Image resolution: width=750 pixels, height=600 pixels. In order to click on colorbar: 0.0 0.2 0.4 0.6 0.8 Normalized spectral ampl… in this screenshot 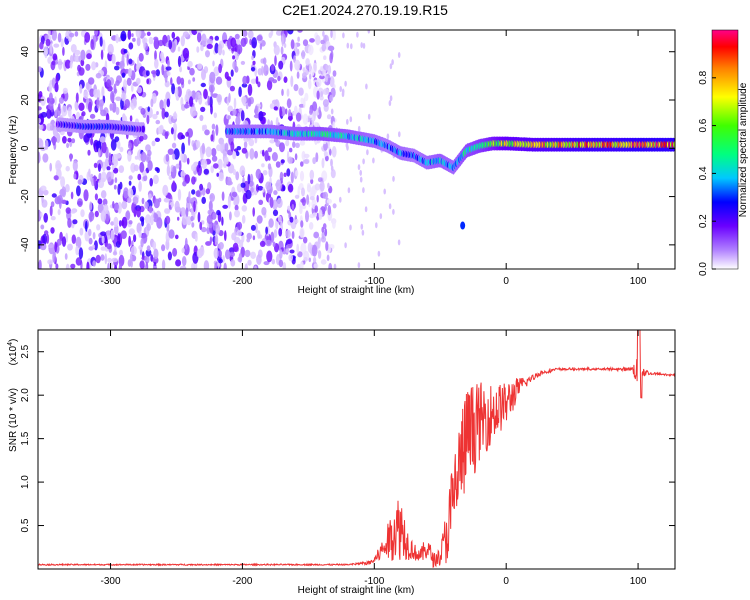, I will do `click(723, 152)`.